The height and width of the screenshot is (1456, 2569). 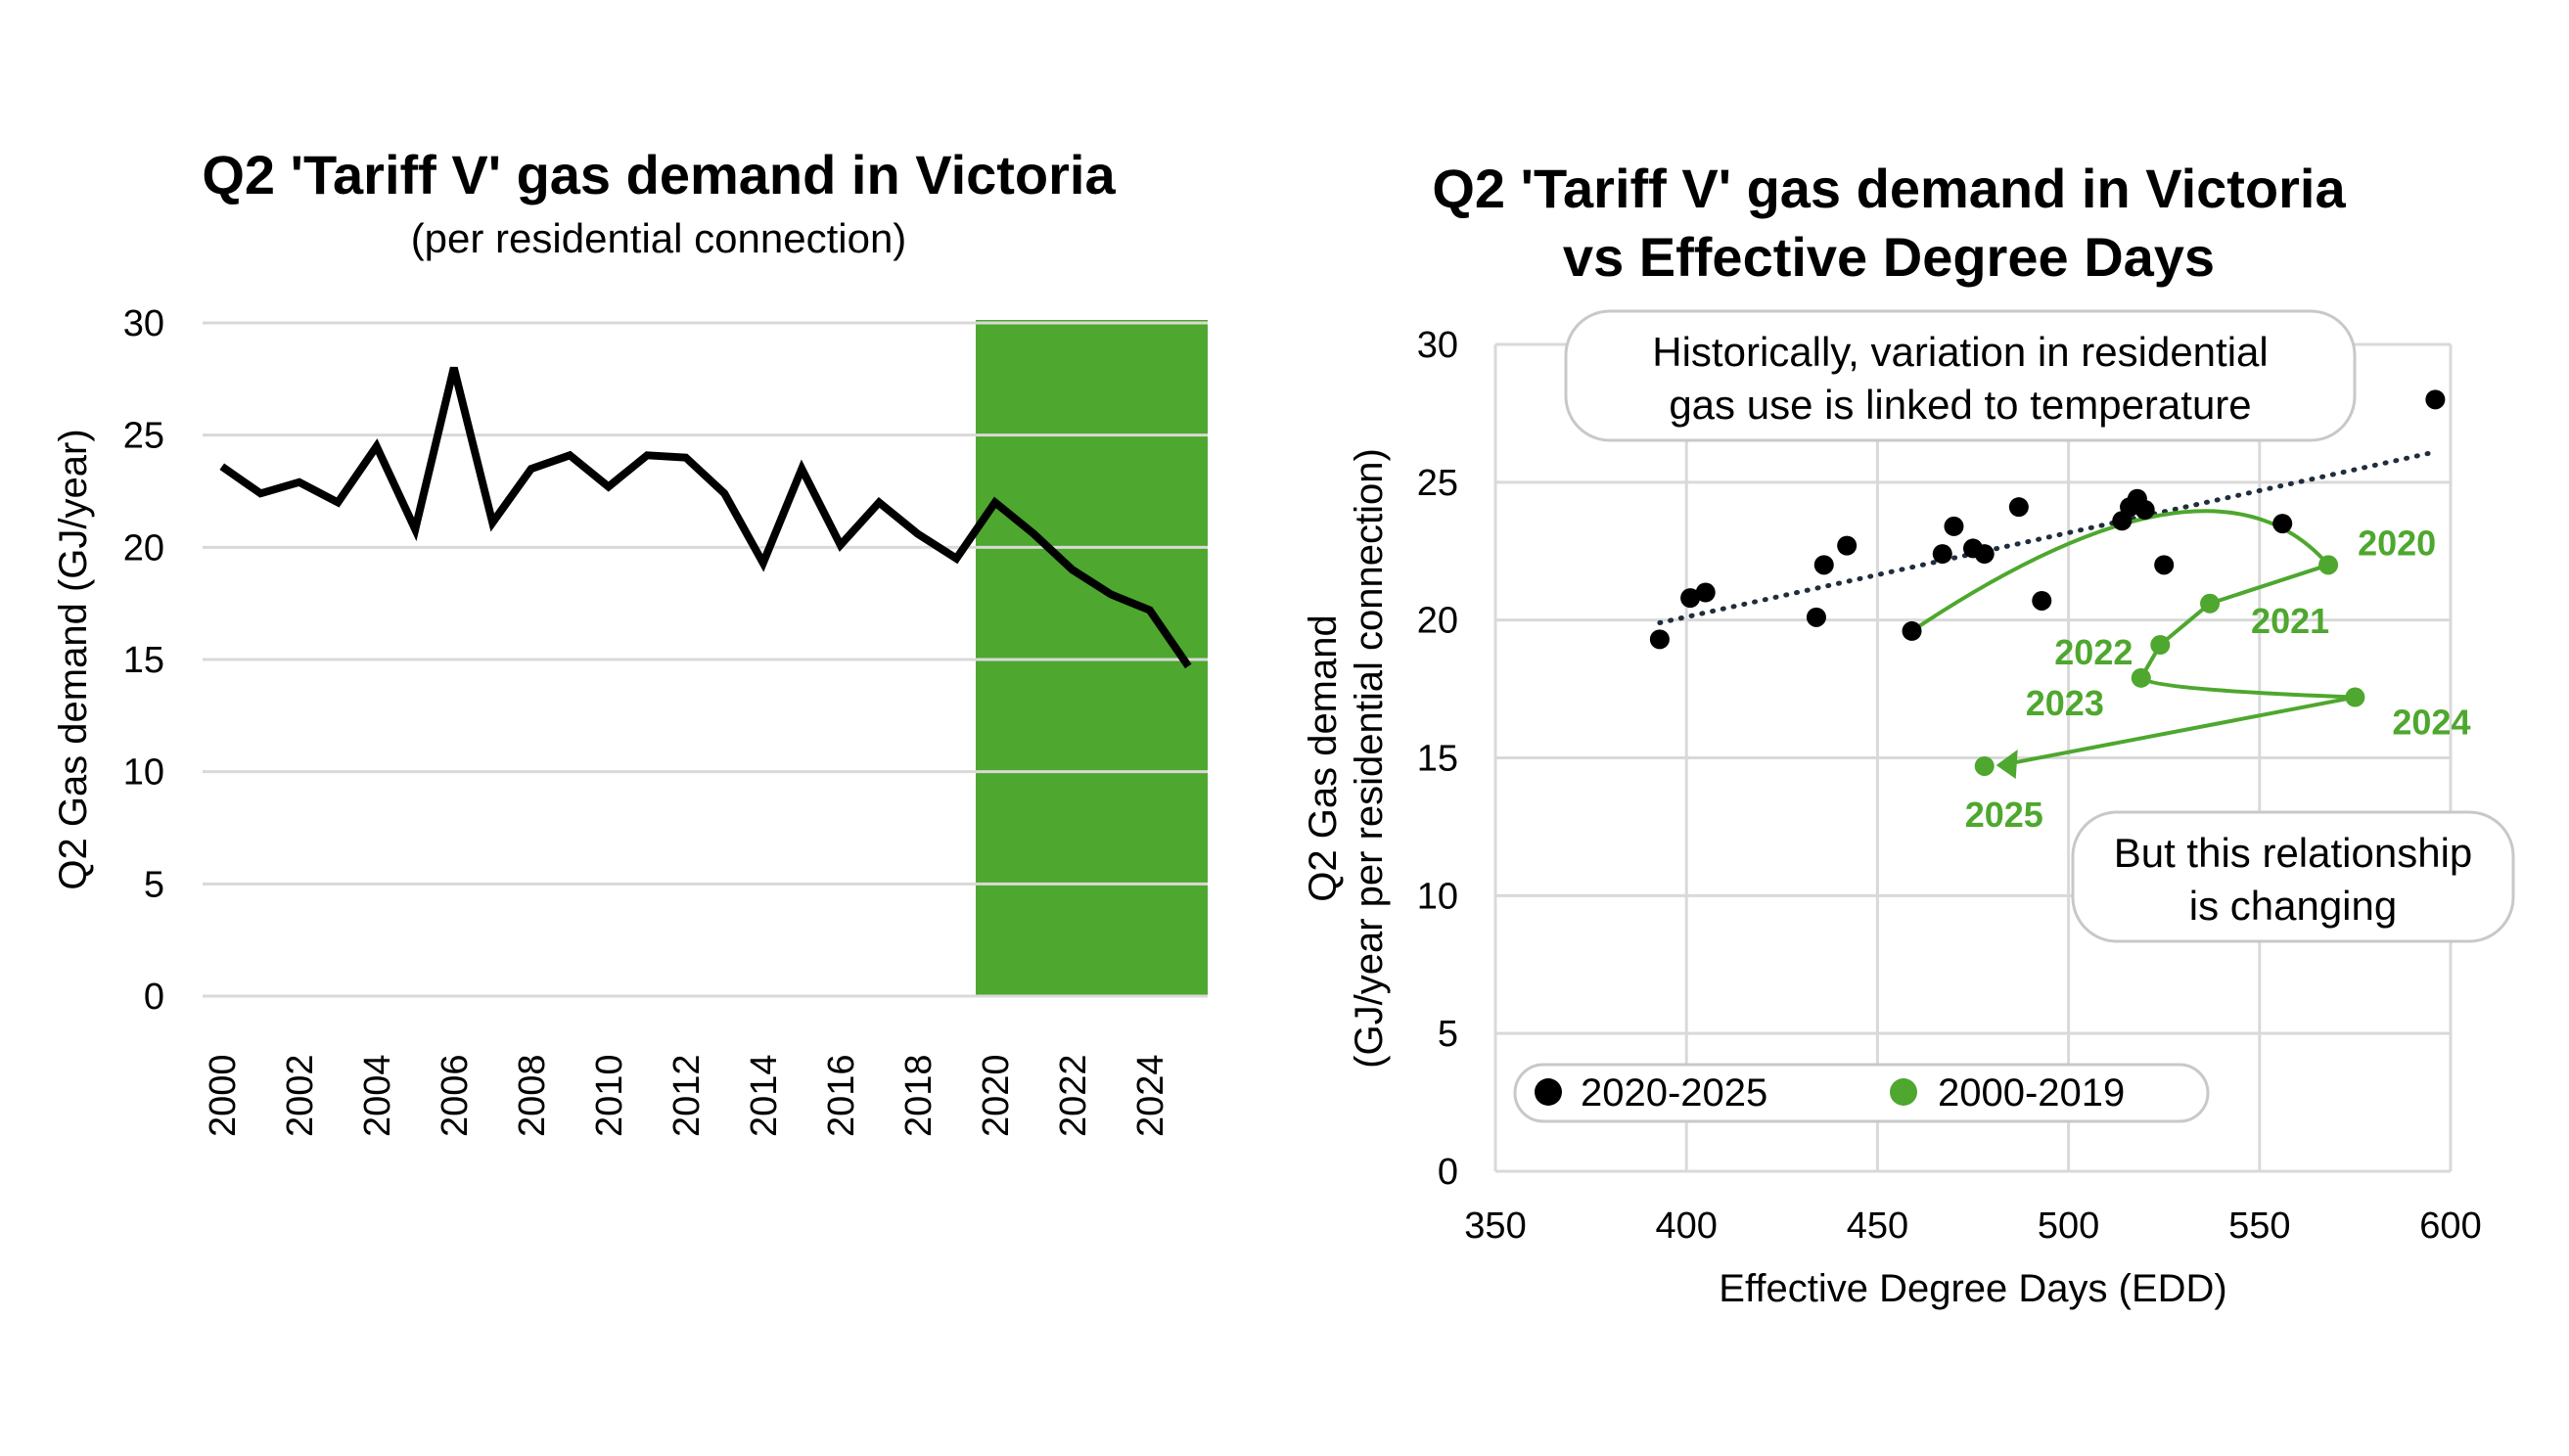 I want to click on x-tick-label: 2000, so click(x=224, y=1095).